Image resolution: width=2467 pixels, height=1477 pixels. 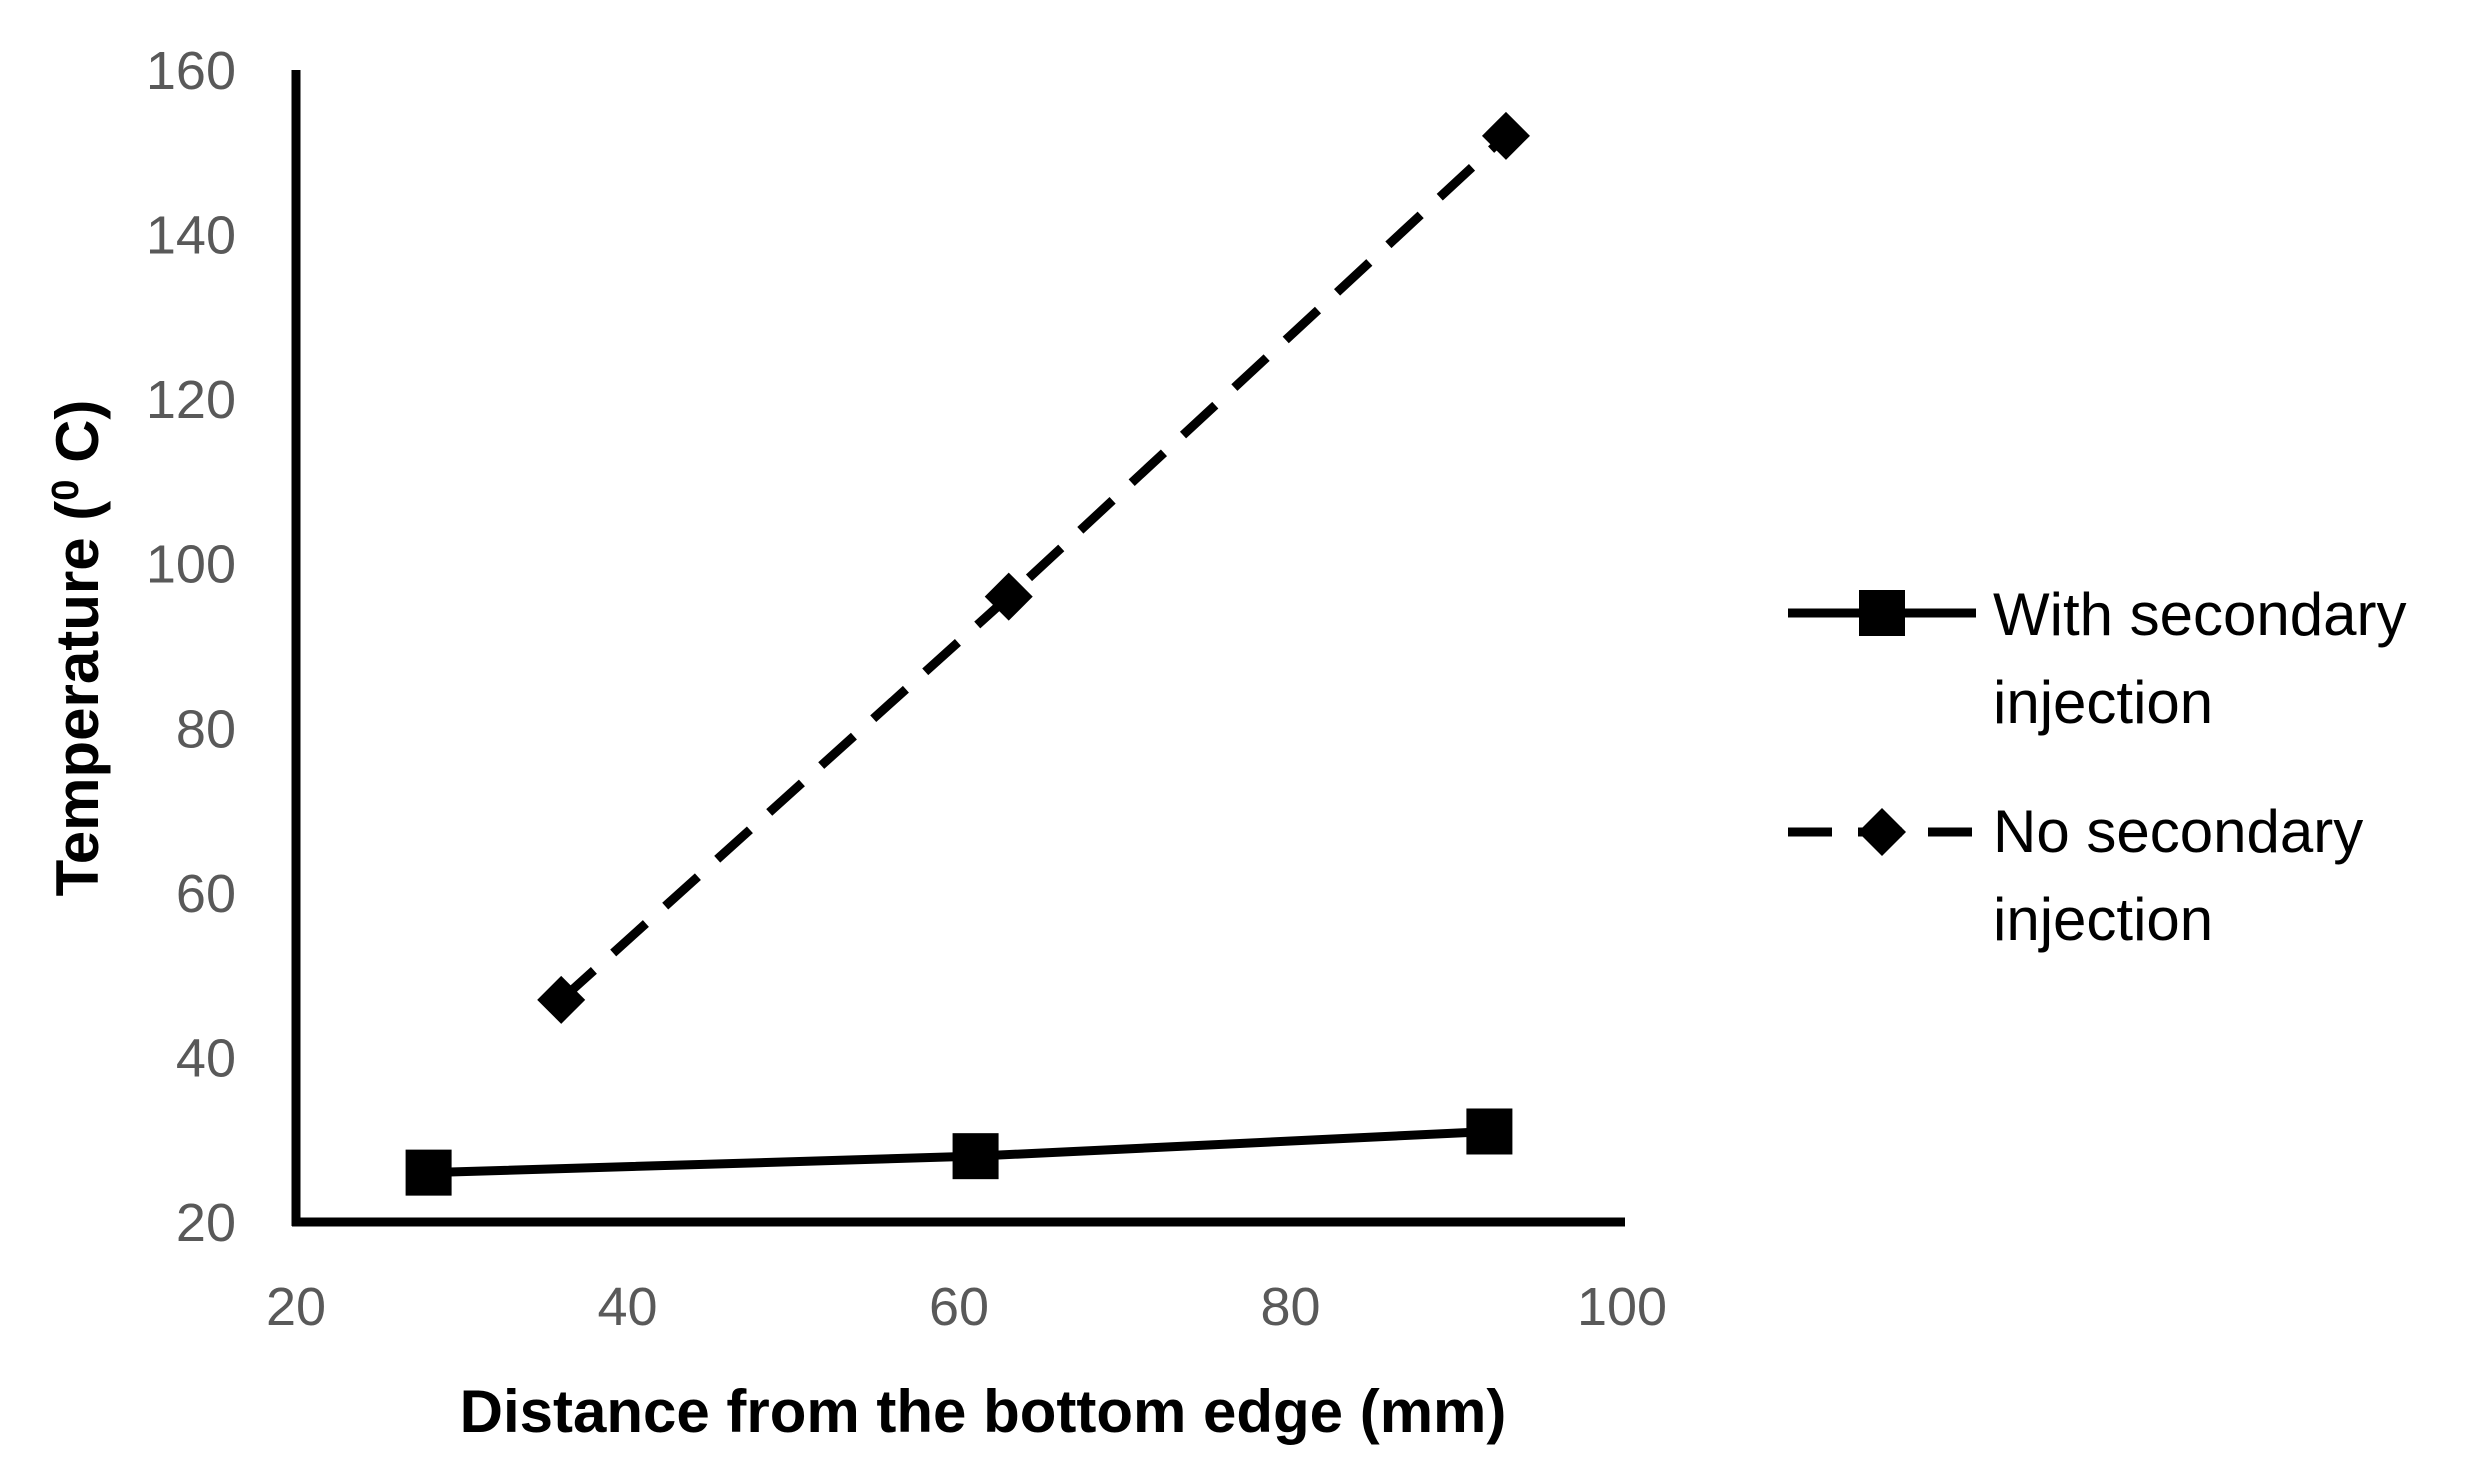 What do you see at coordinates (983, 1411) in the screenshot?
I see `x-axis-title: Distance from the bottom edge (mm)` at bounding box center [983, 1411].